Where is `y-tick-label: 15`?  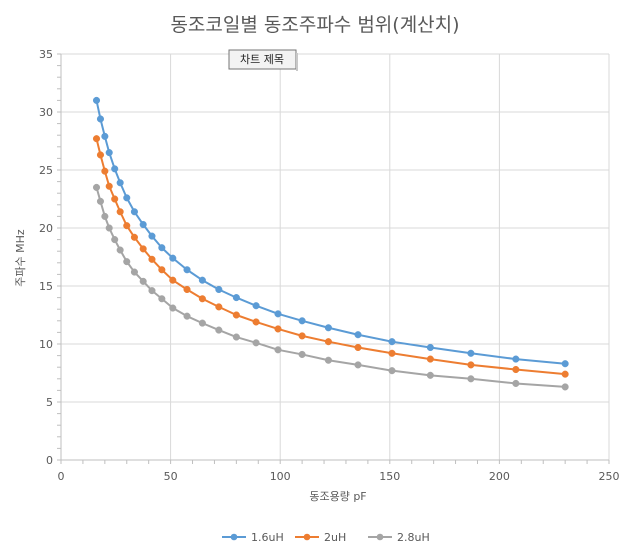
y-tick-label: 15 is located at coordinates (46, 286).